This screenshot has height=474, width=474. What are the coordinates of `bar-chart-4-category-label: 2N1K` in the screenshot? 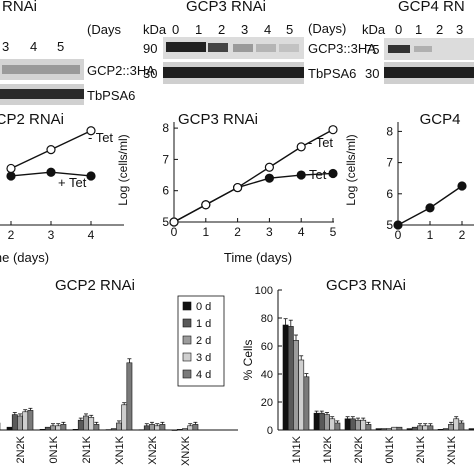 It's located at (421, 449).